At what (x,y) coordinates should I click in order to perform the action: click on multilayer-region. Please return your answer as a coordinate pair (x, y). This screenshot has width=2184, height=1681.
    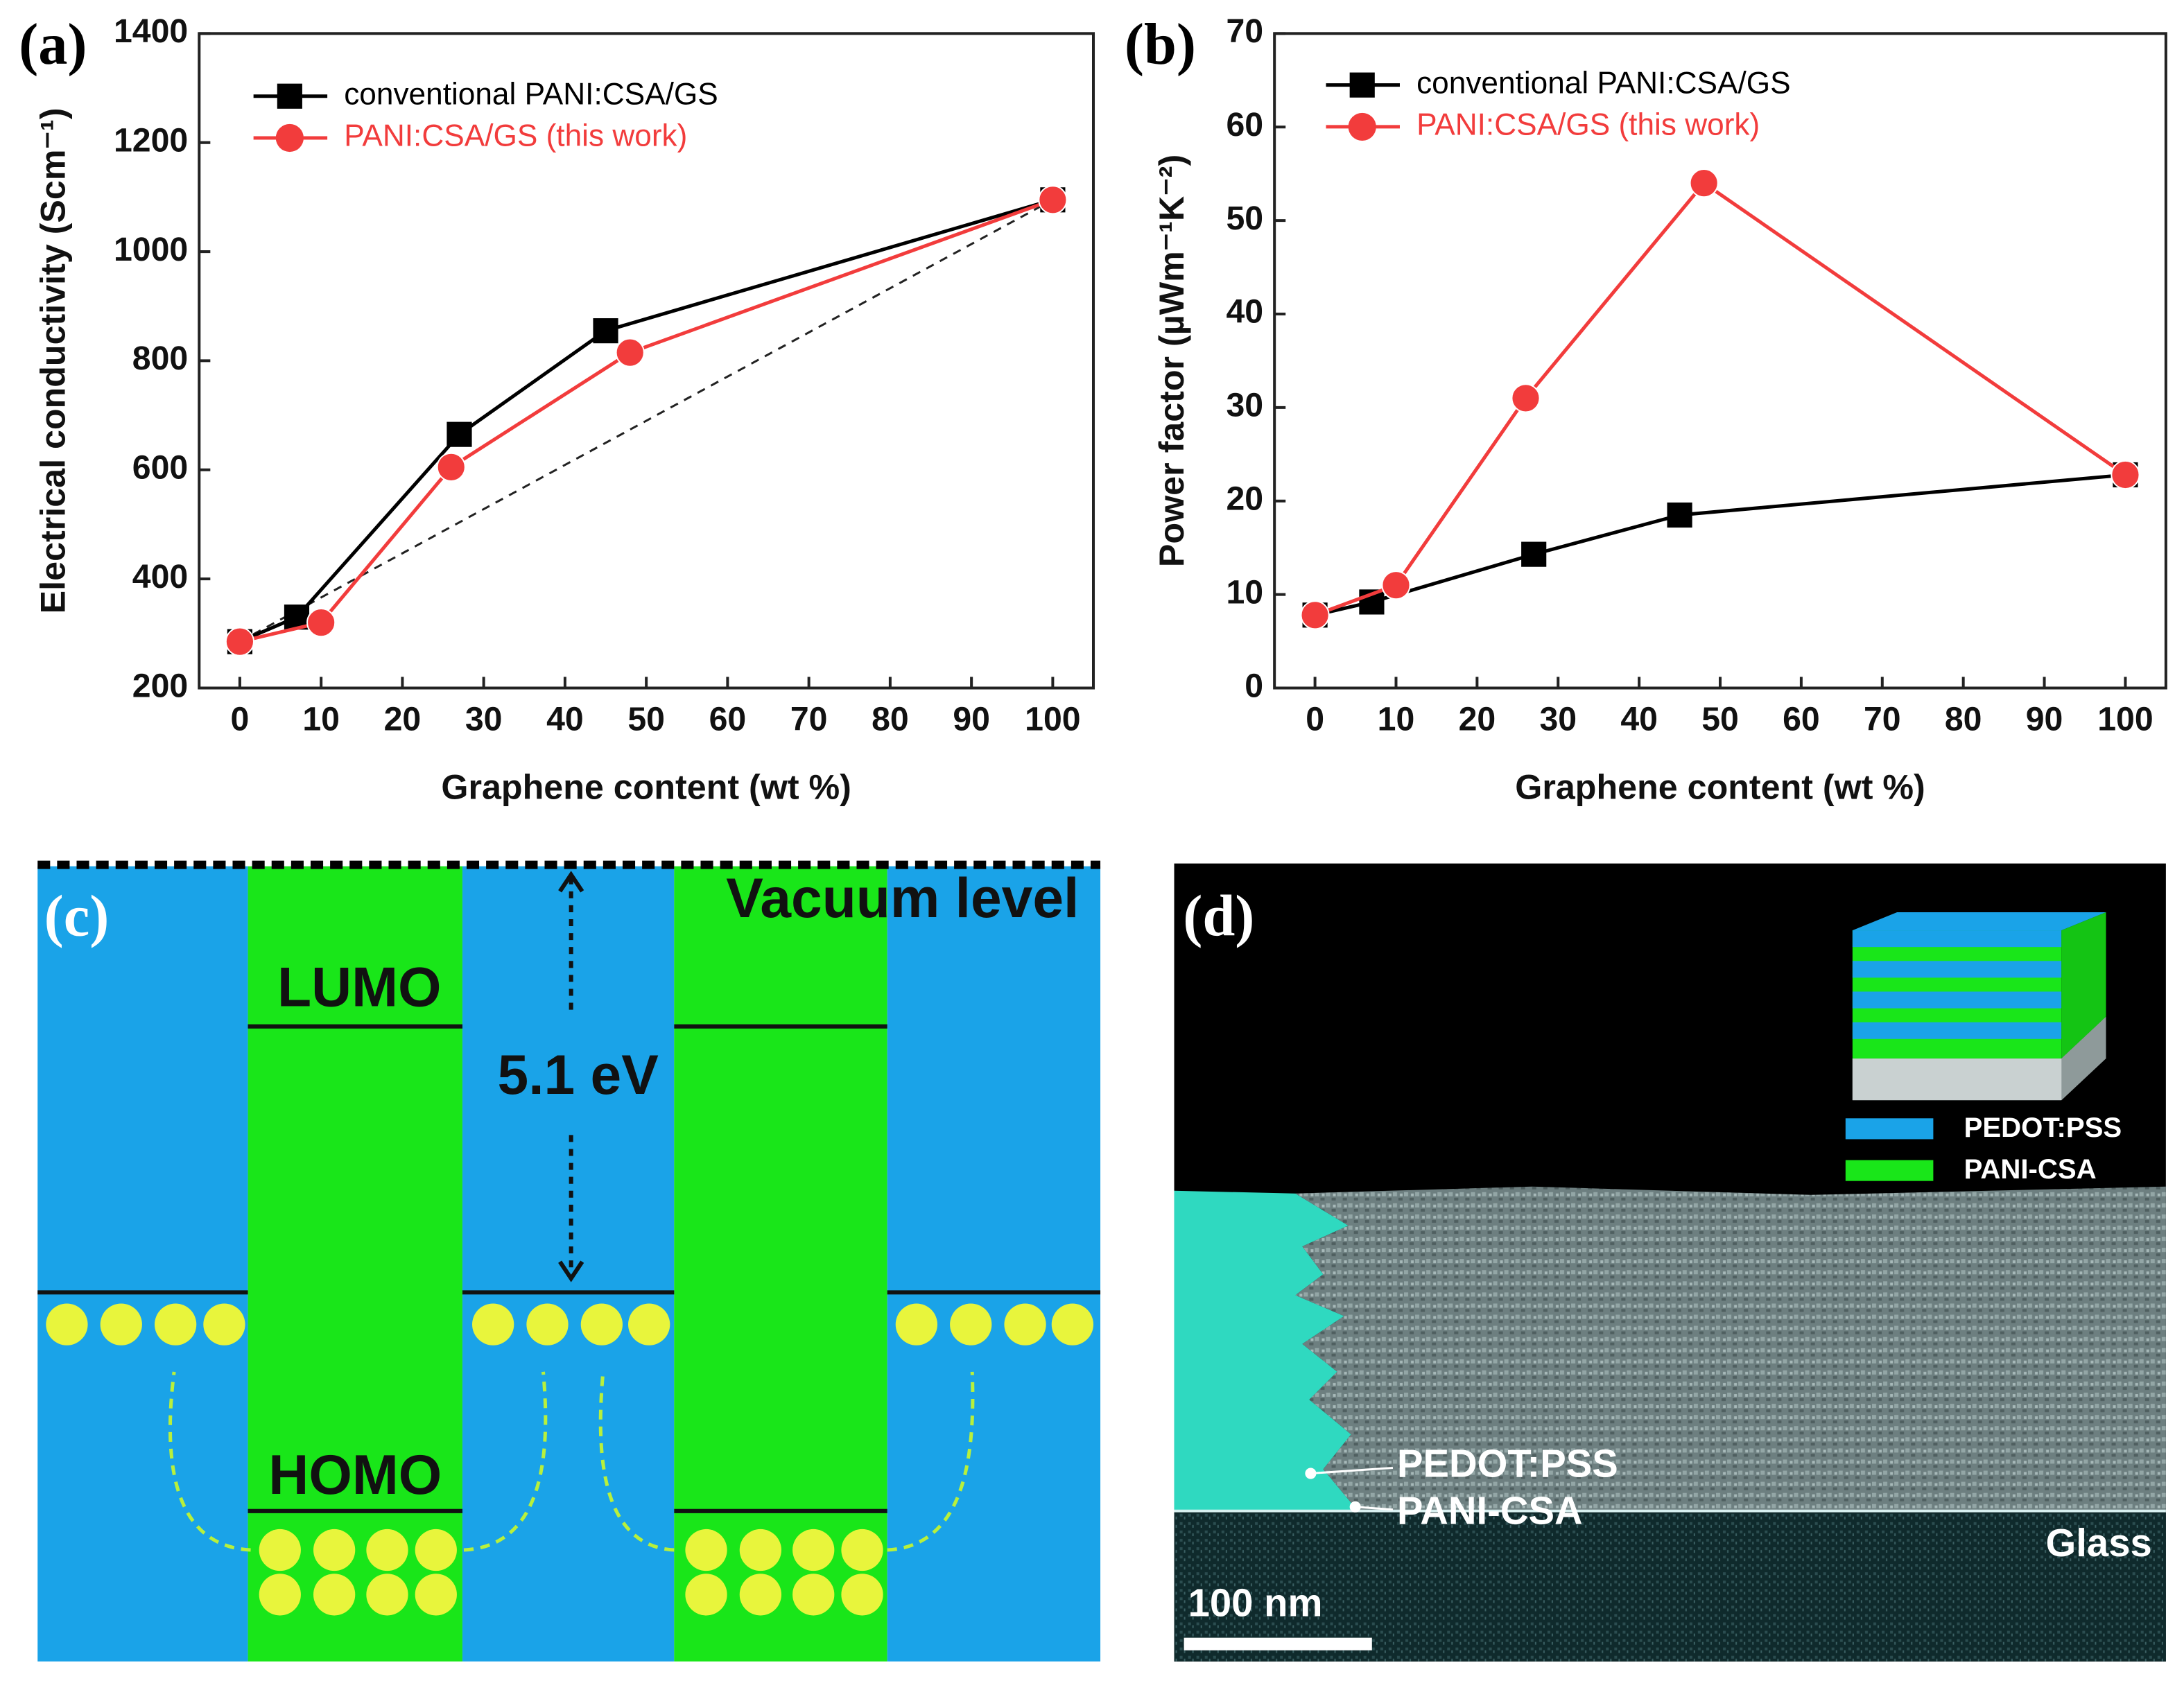
    Looking at the image, I should click on (1730, 1348).